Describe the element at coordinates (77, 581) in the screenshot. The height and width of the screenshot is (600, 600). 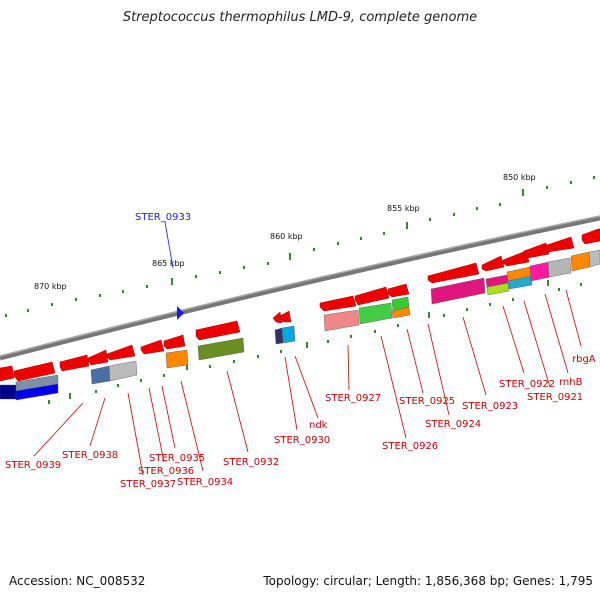
I see `accession-label: Accession: NC_008532` at that location.